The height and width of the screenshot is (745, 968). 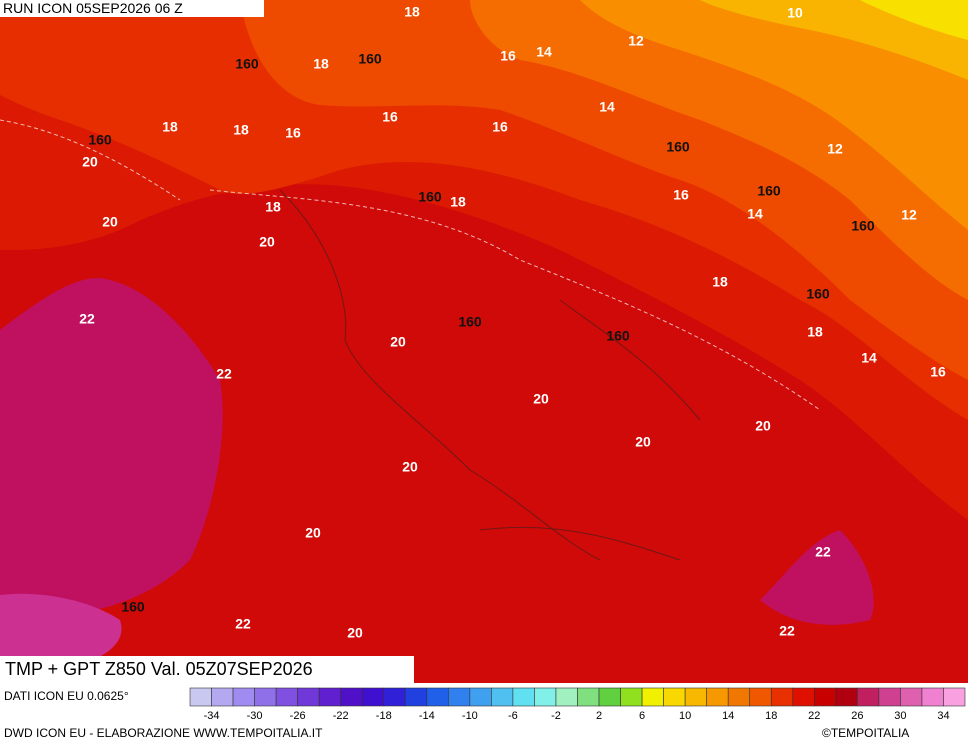 I want to click on colorbar-tick-label: 14, so click(x=728, y=716).